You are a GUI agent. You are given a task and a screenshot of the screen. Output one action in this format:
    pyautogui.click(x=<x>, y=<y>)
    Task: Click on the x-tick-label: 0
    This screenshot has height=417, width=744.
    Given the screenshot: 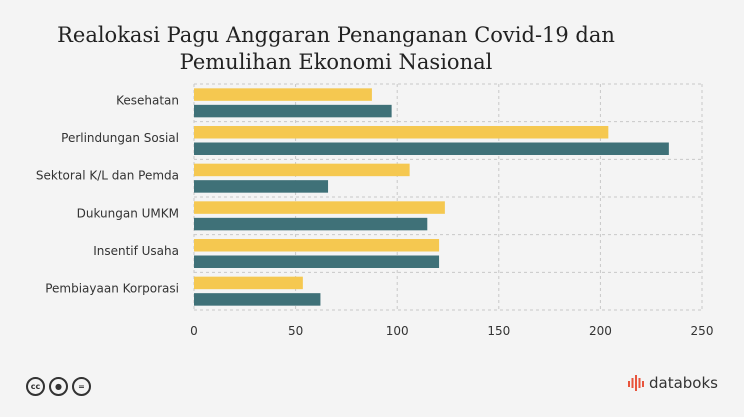 What is the action you would take?
    pyautogui.click(x=194, y=331)
    